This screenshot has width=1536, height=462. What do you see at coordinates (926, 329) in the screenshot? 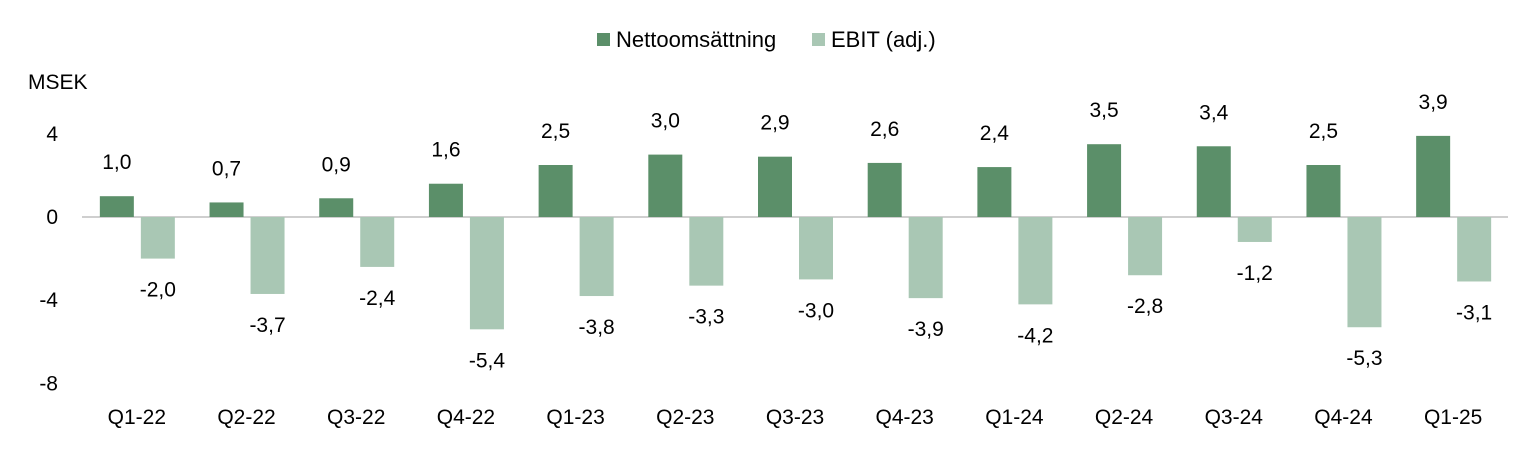
I see `data-label: -3,9` at bounding box center [926, 329].